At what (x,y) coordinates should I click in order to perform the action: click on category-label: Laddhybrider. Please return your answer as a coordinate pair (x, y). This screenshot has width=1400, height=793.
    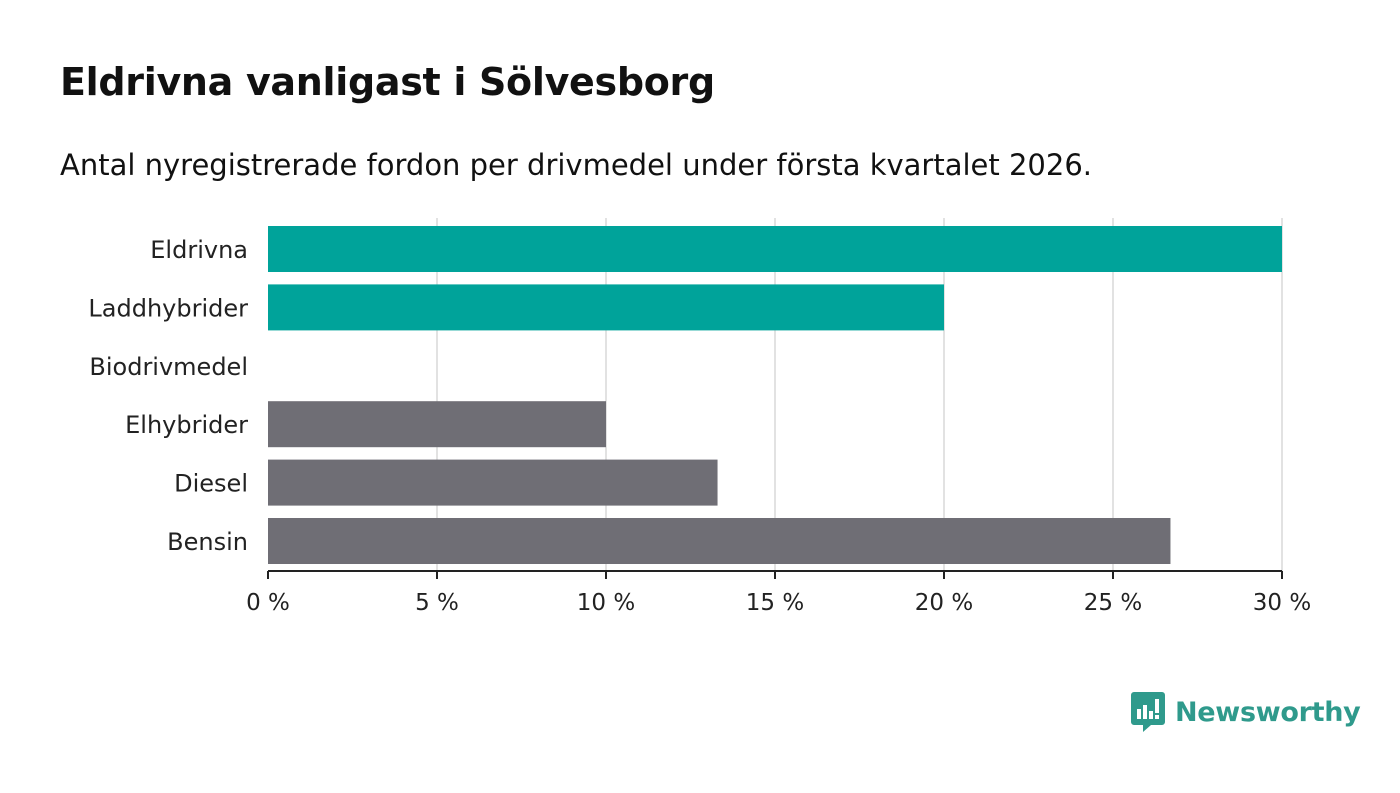
    Looking at the image, I should click on (168, 308).